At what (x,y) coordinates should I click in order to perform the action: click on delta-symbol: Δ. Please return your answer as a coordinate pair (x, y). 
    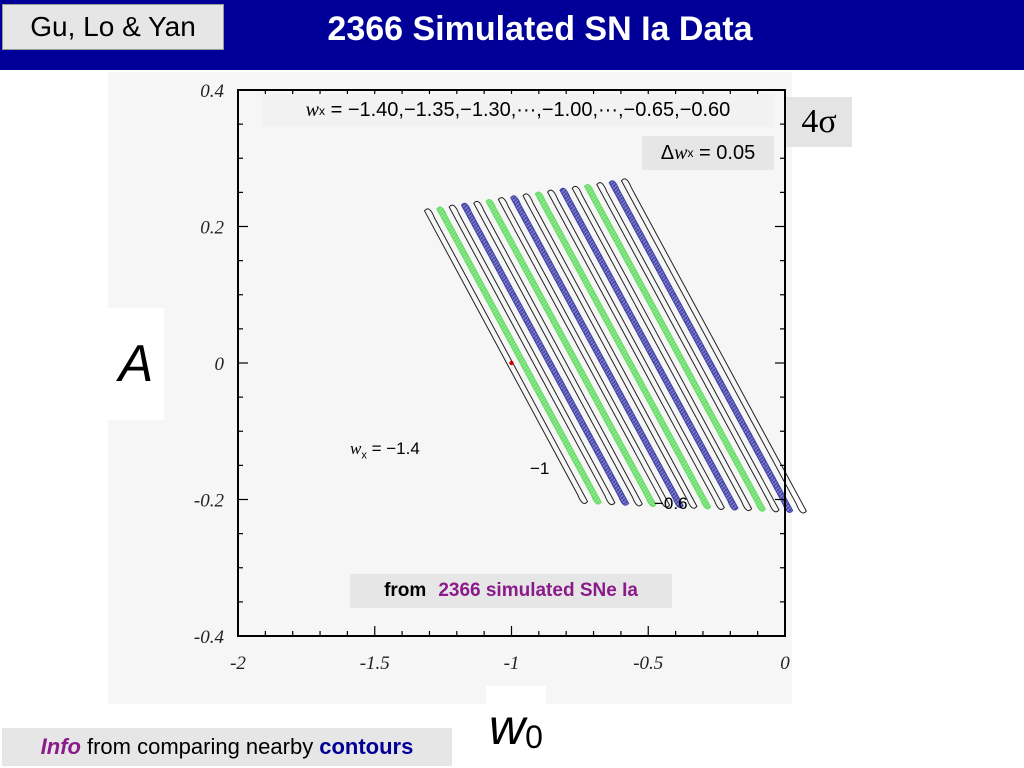
    Looking at the image, I should click on (667, 152).